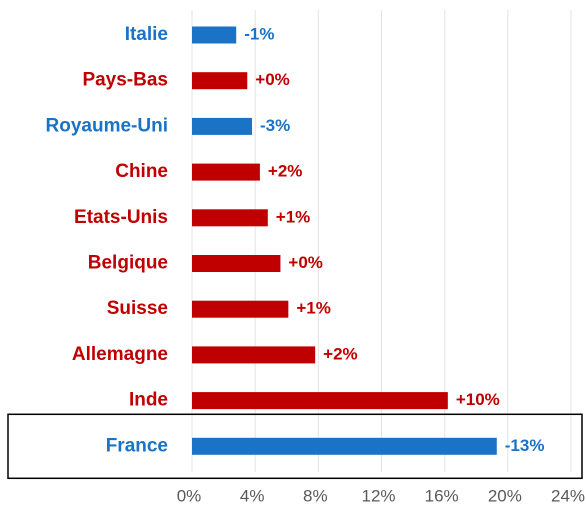 The height and width of the screenshot is (506, 586). I want to click on x-tick-label: 4%, so click(252, 495).